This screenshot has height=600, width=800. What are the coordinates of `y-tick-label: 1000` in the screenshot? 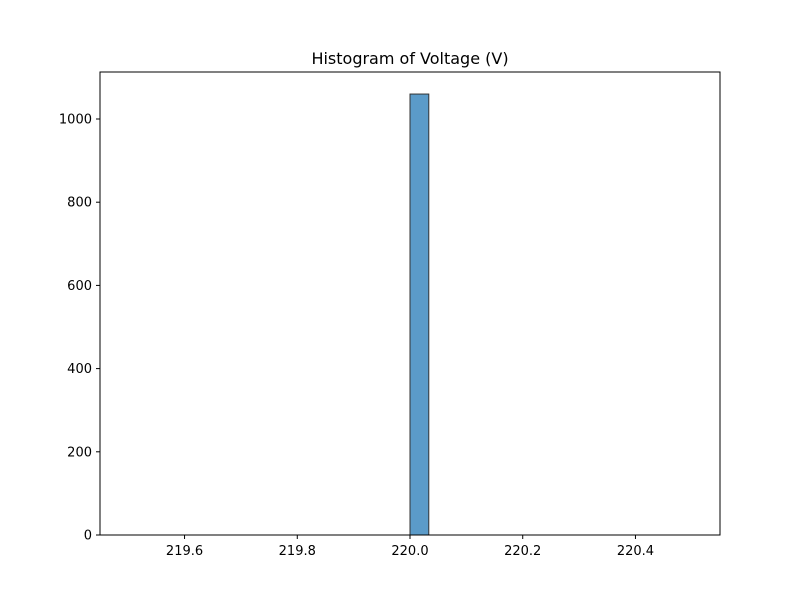 It's located at (75, 120).